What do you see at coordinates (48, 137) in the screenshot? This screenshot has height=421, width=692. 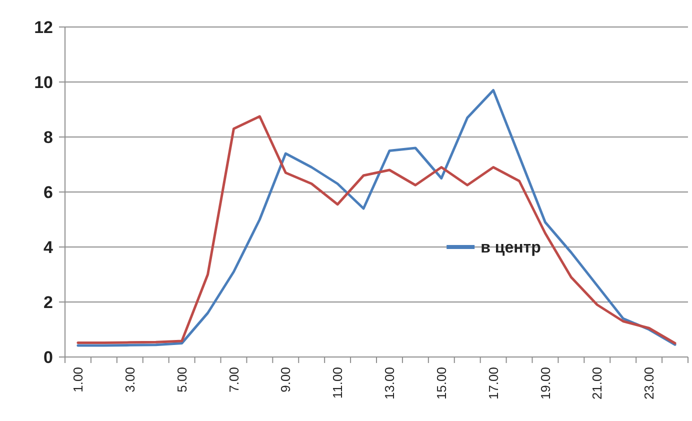 I see `y-tick-label: 8` at bounding box center [48, 137].